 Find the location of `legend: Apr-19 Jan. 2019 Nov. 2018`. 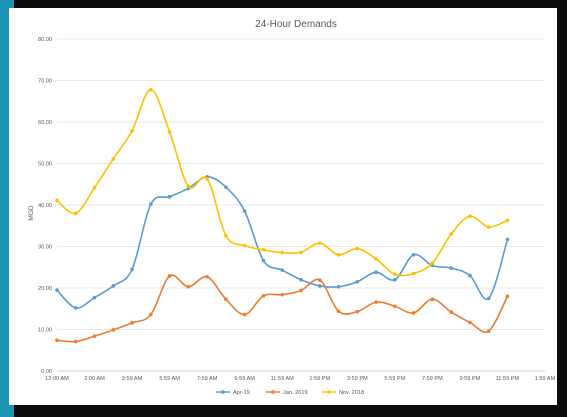

legend: Apr-19 Jan. 2019 Nov. 2018 is located at coordinates (290, 393).